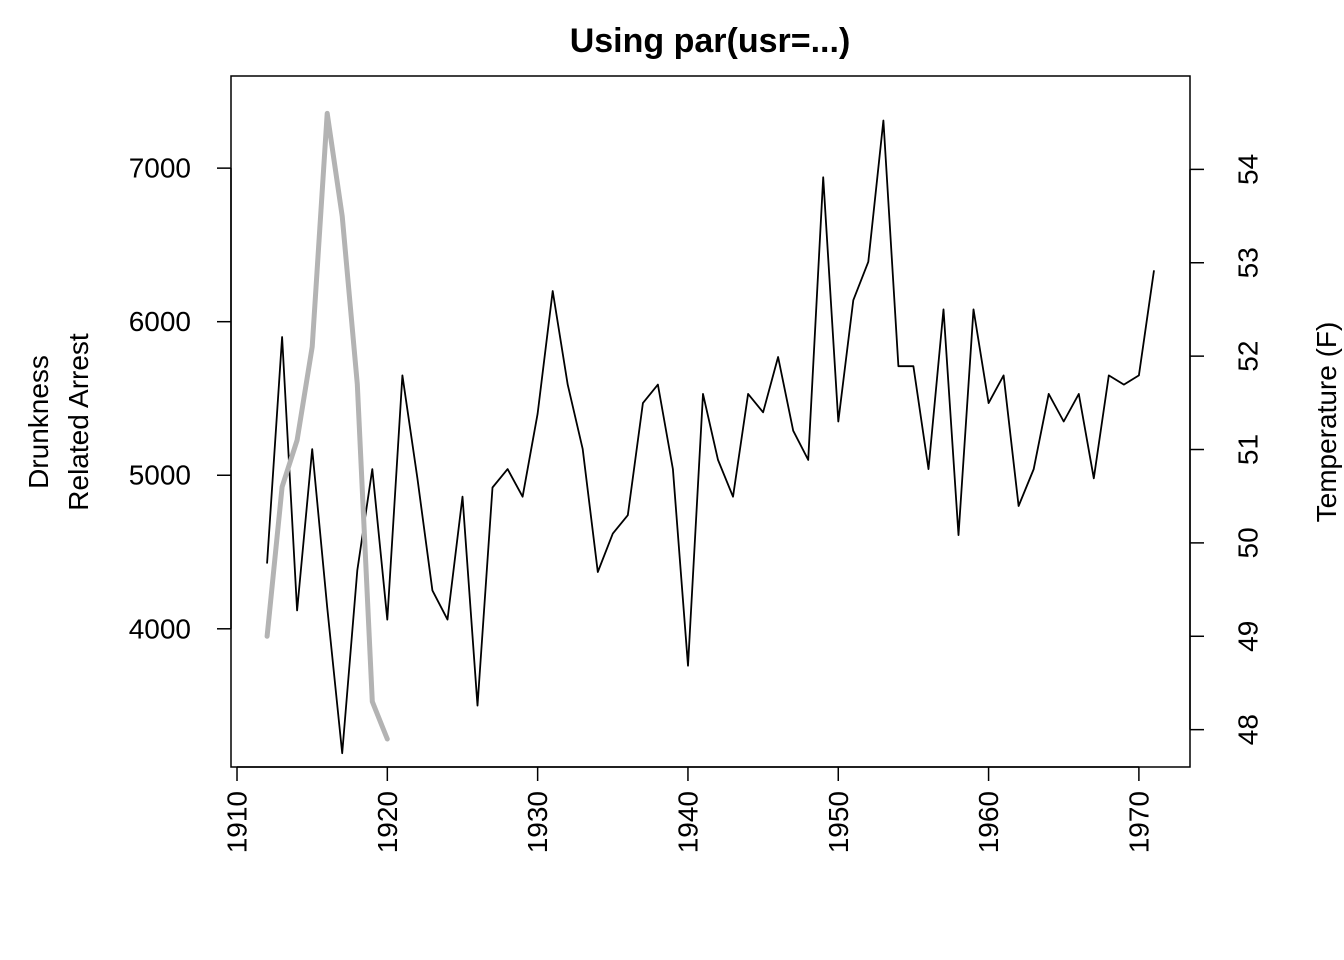 This screenshot has width=1344, height=960. What do you see at coordinates (160, 321) in the screenshot?
I see `y-tick-label: 6000` at bounding box center [160, 321].